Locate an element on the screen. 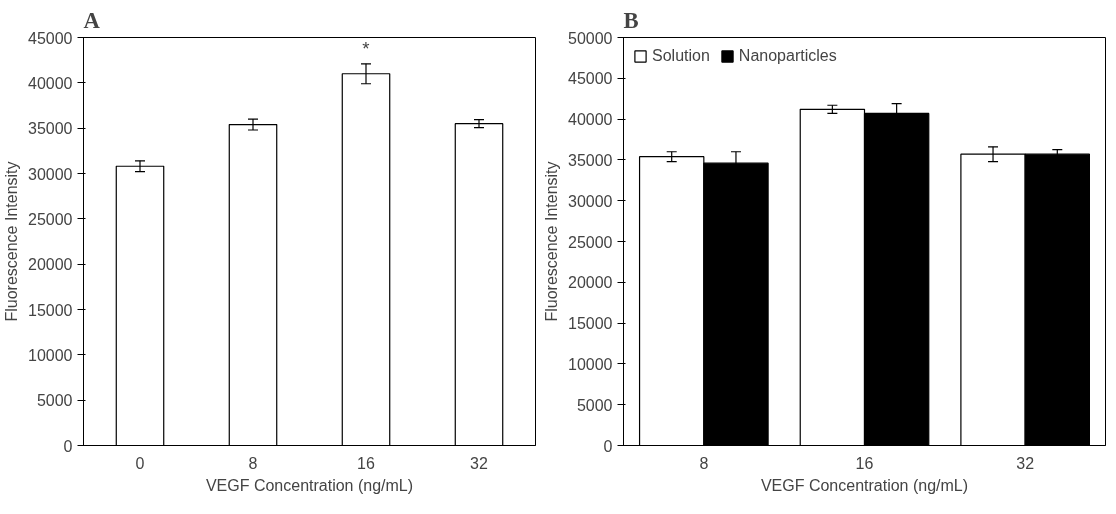 This screenshot has height=514, width=1116. chart-title: B is located at coordinates (631, 20).